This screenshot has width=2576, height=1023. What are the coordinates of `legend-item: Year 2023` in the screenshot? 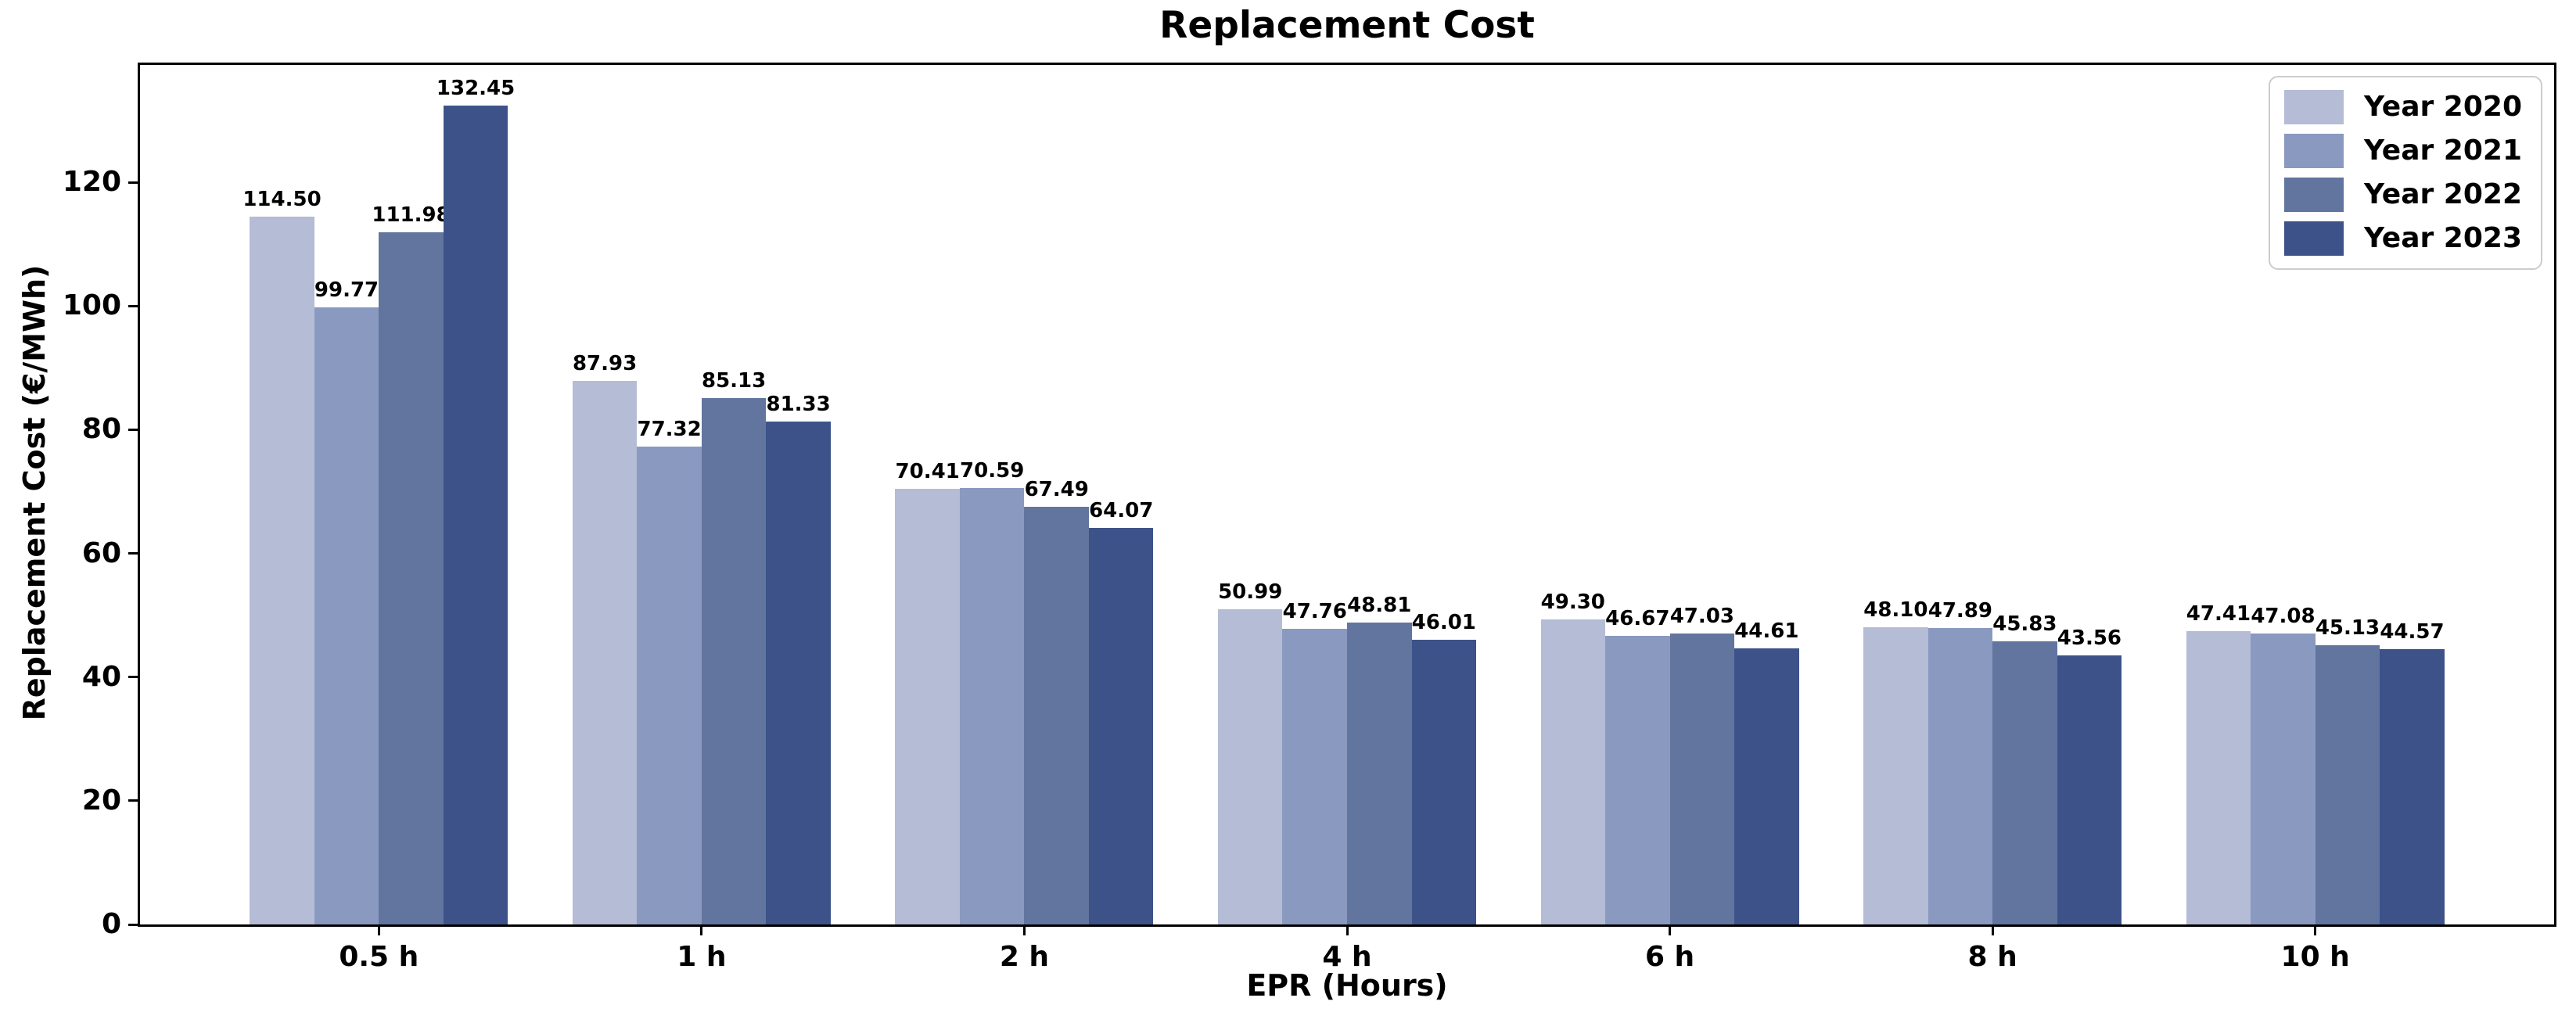 It's located at (2403, 238).